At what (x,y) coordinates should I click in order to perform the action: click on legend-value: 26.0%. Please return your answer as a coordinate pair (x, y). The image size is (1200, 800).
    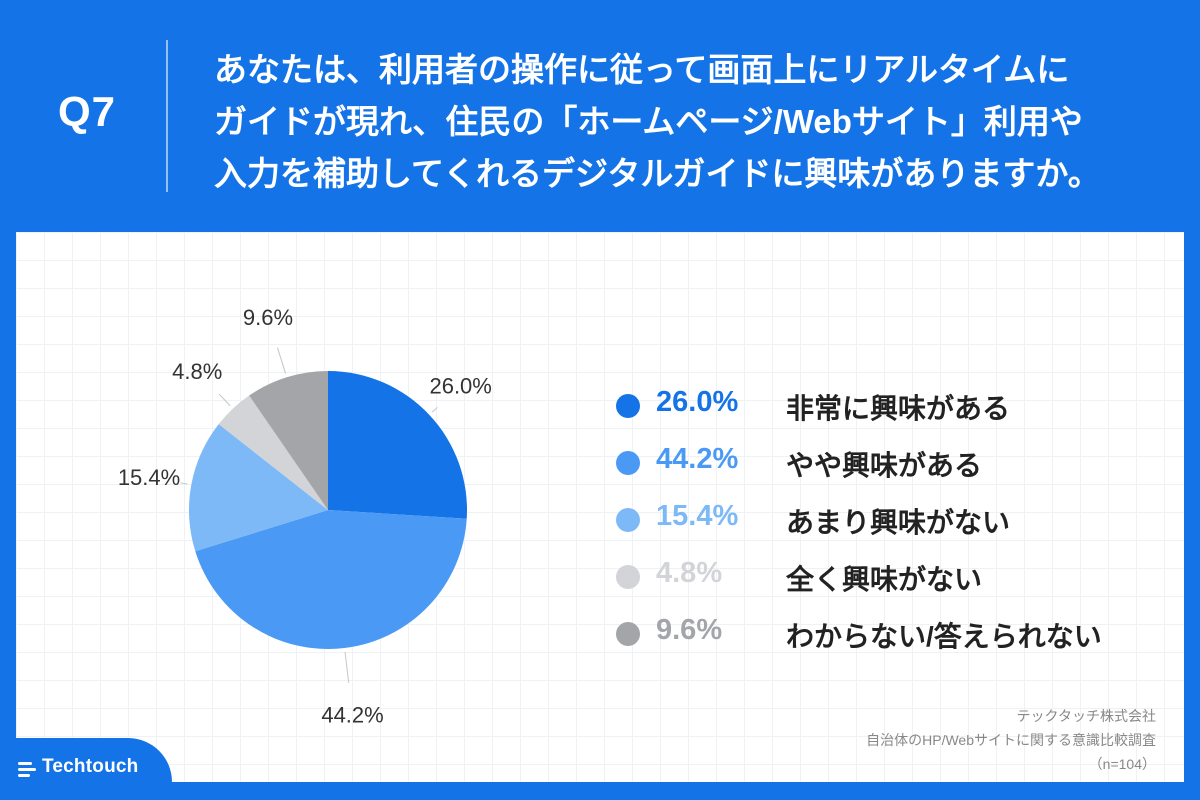
    Looking at the image, I should click on (697, 402).